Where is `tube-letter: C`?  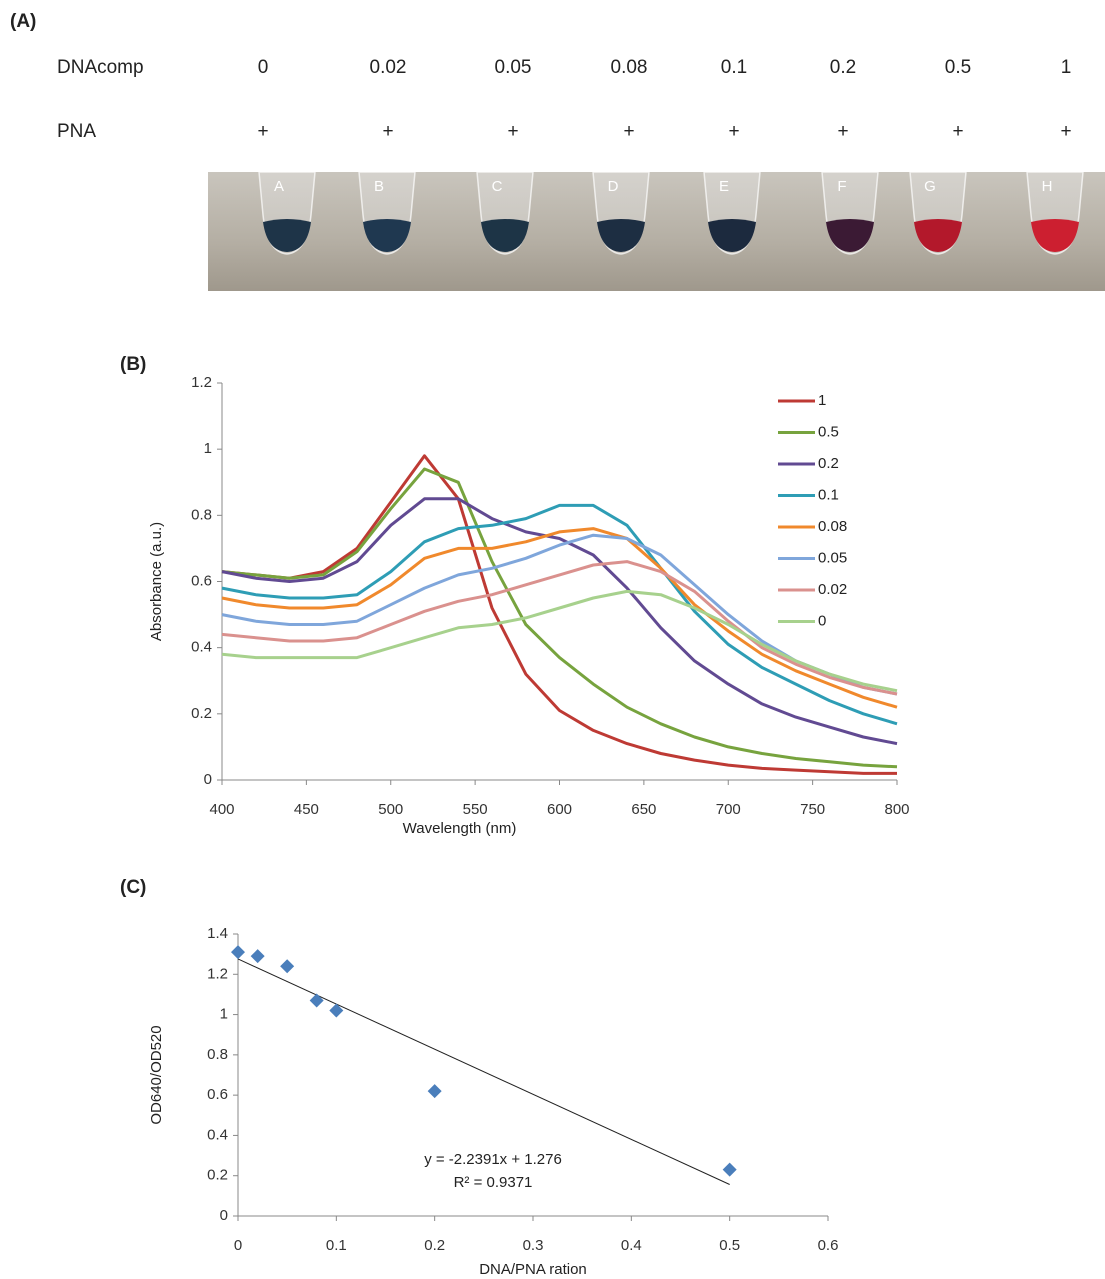
tube-letter: C is located at coordinates (497, 186).